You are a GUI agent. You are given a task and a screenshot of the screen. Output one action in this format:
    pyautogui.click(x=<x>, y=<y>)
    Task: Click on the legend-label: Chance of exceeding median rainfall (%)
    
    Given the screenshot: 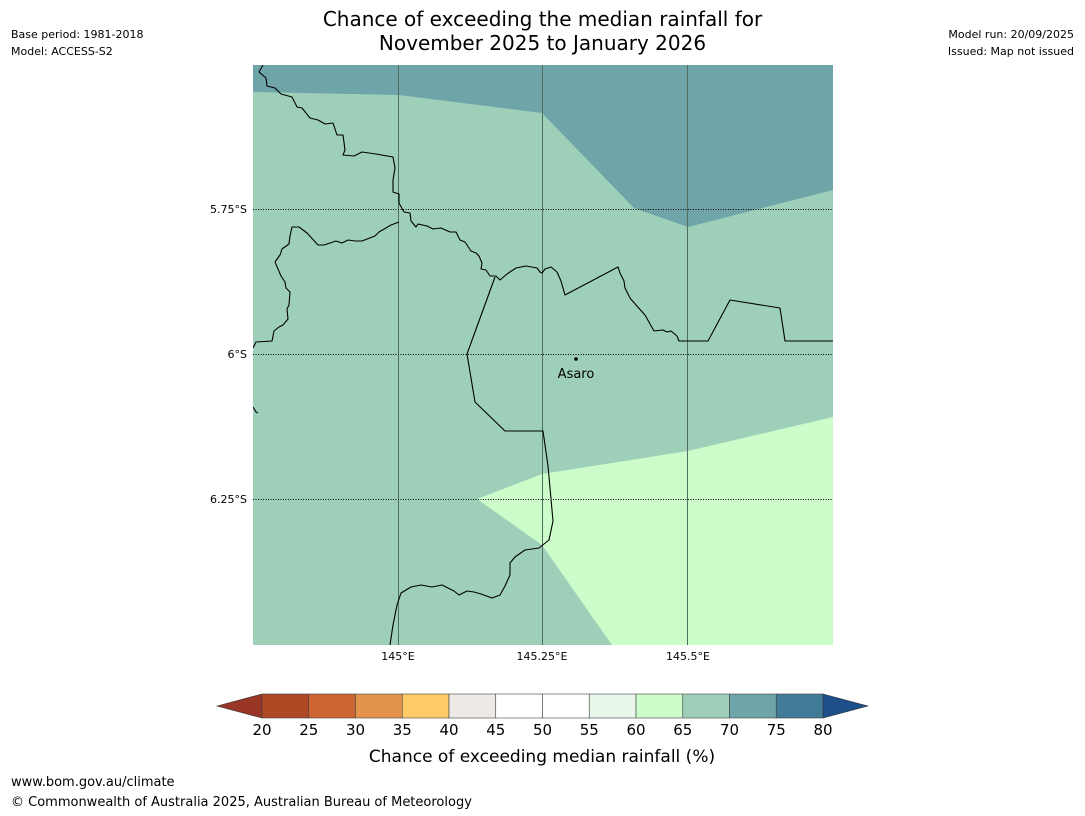 What is the action you would take?
    pyautogui.click(x=542, y=757)
    